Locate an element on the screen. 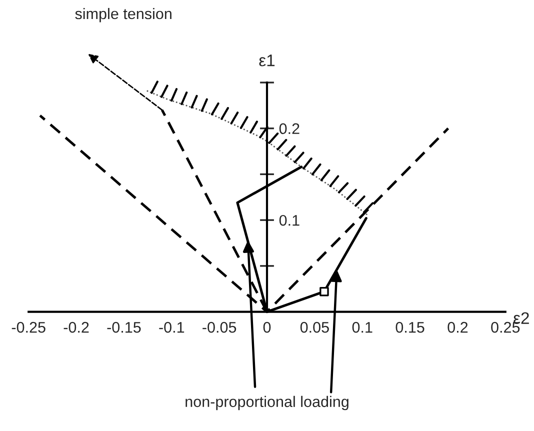  x-tick-label: 0.15 is located at coordinates (410, 327).